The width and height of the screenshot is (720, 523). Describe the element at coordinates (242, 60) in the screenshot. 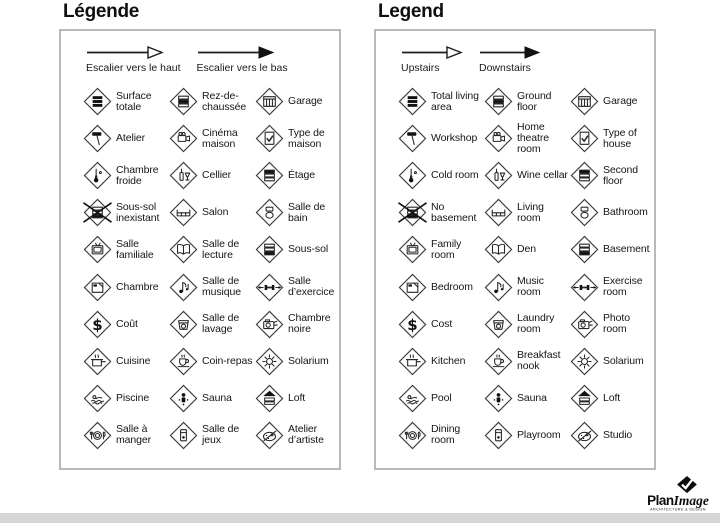

I see `stairs-down-entry: Escalier vers le bas` at that location.